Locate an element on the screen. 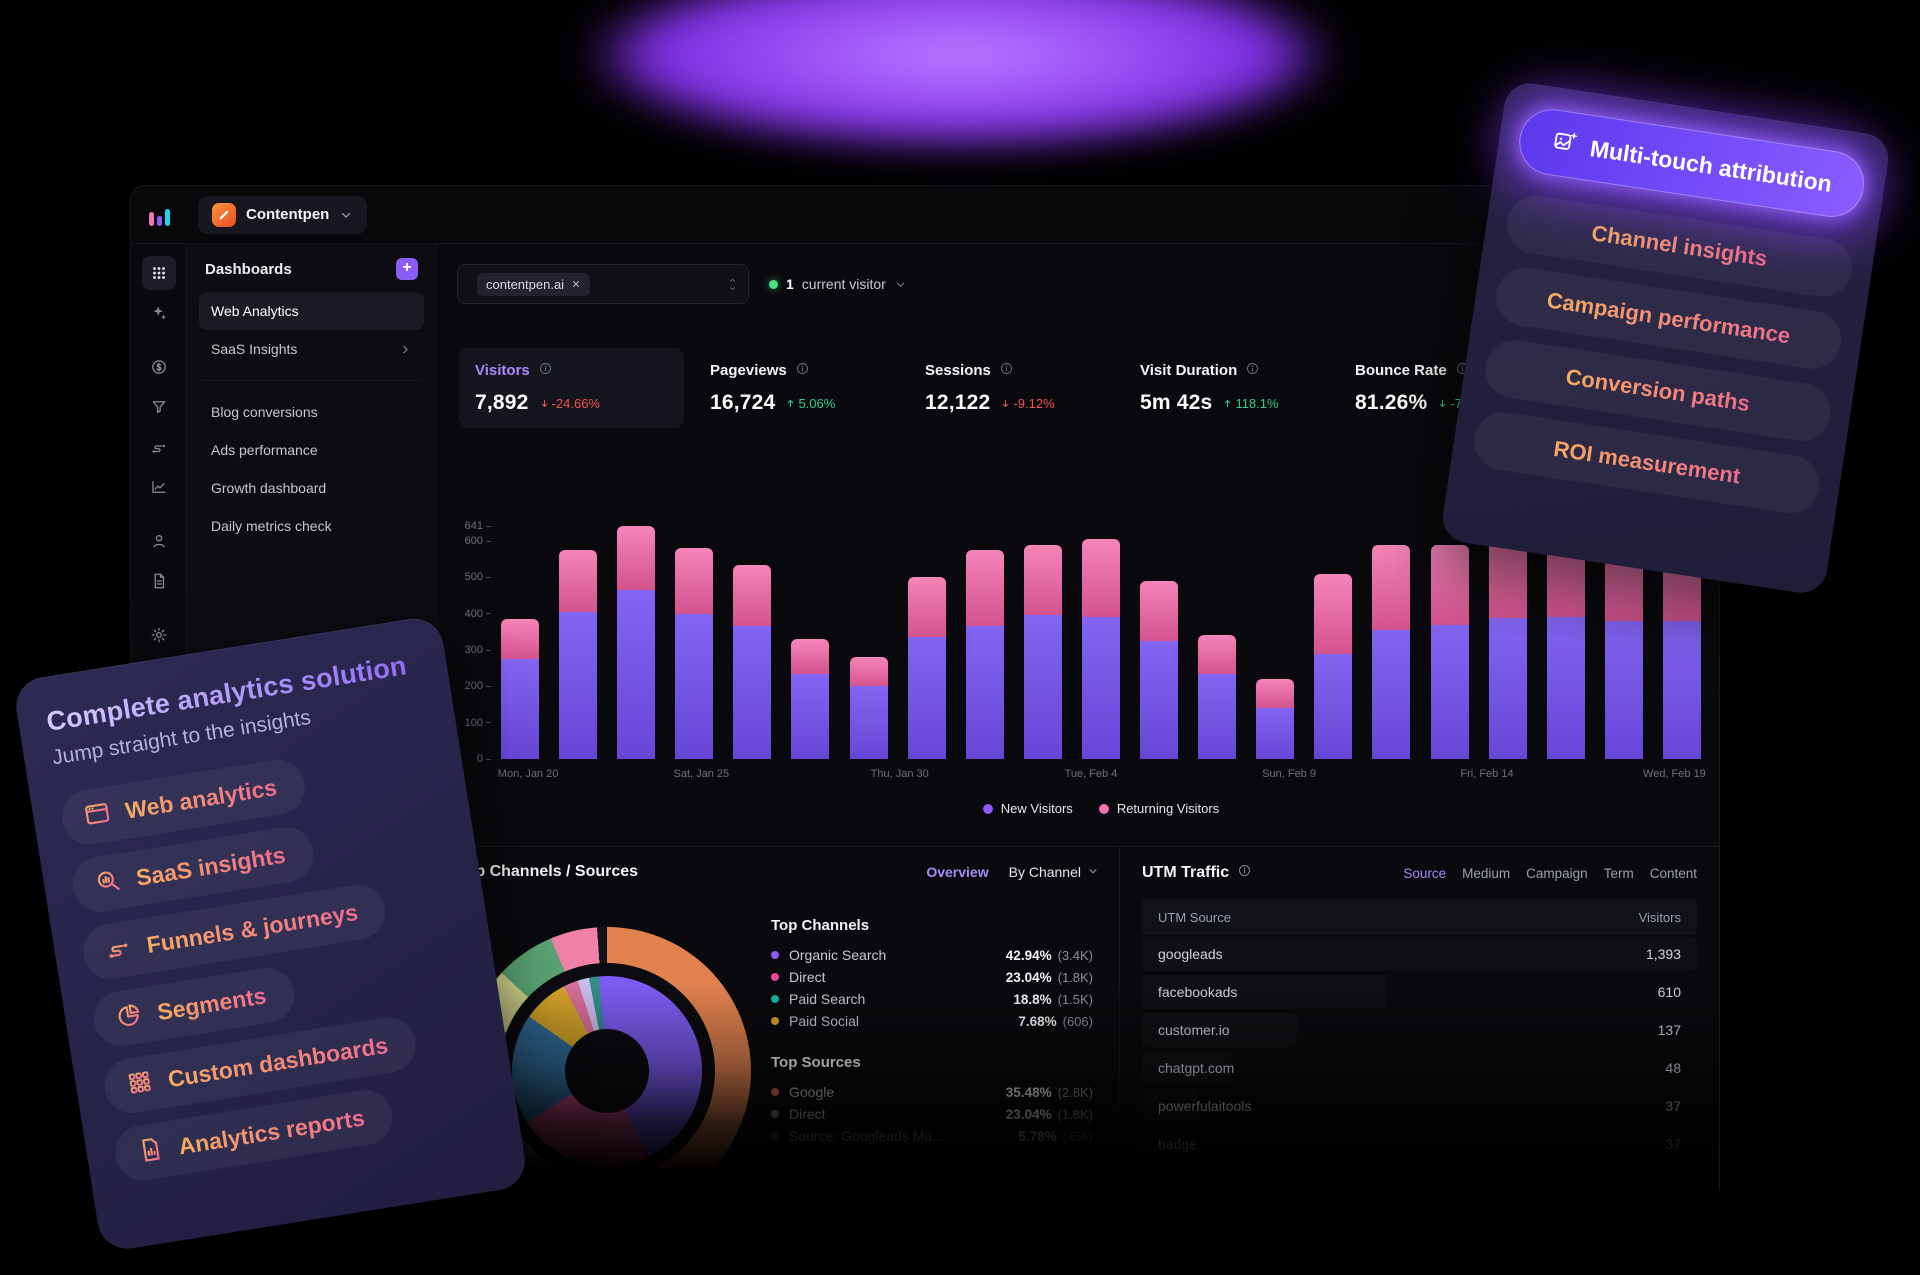  utm-row: chatgpt.com 48 is located at coordinates (1419, 1068).